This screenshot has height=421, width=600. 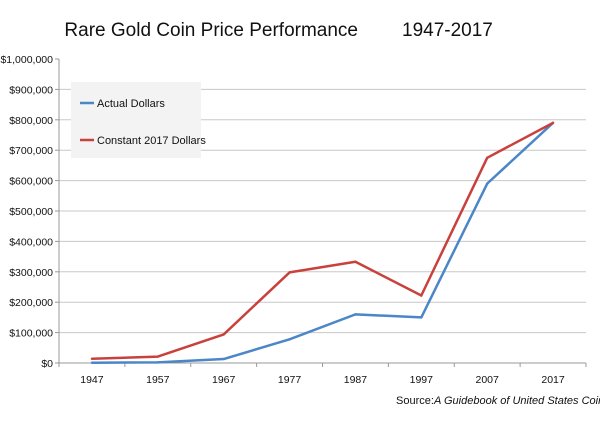 I want to click on y-tick-label: $900,000, so click(x=31, y=90).